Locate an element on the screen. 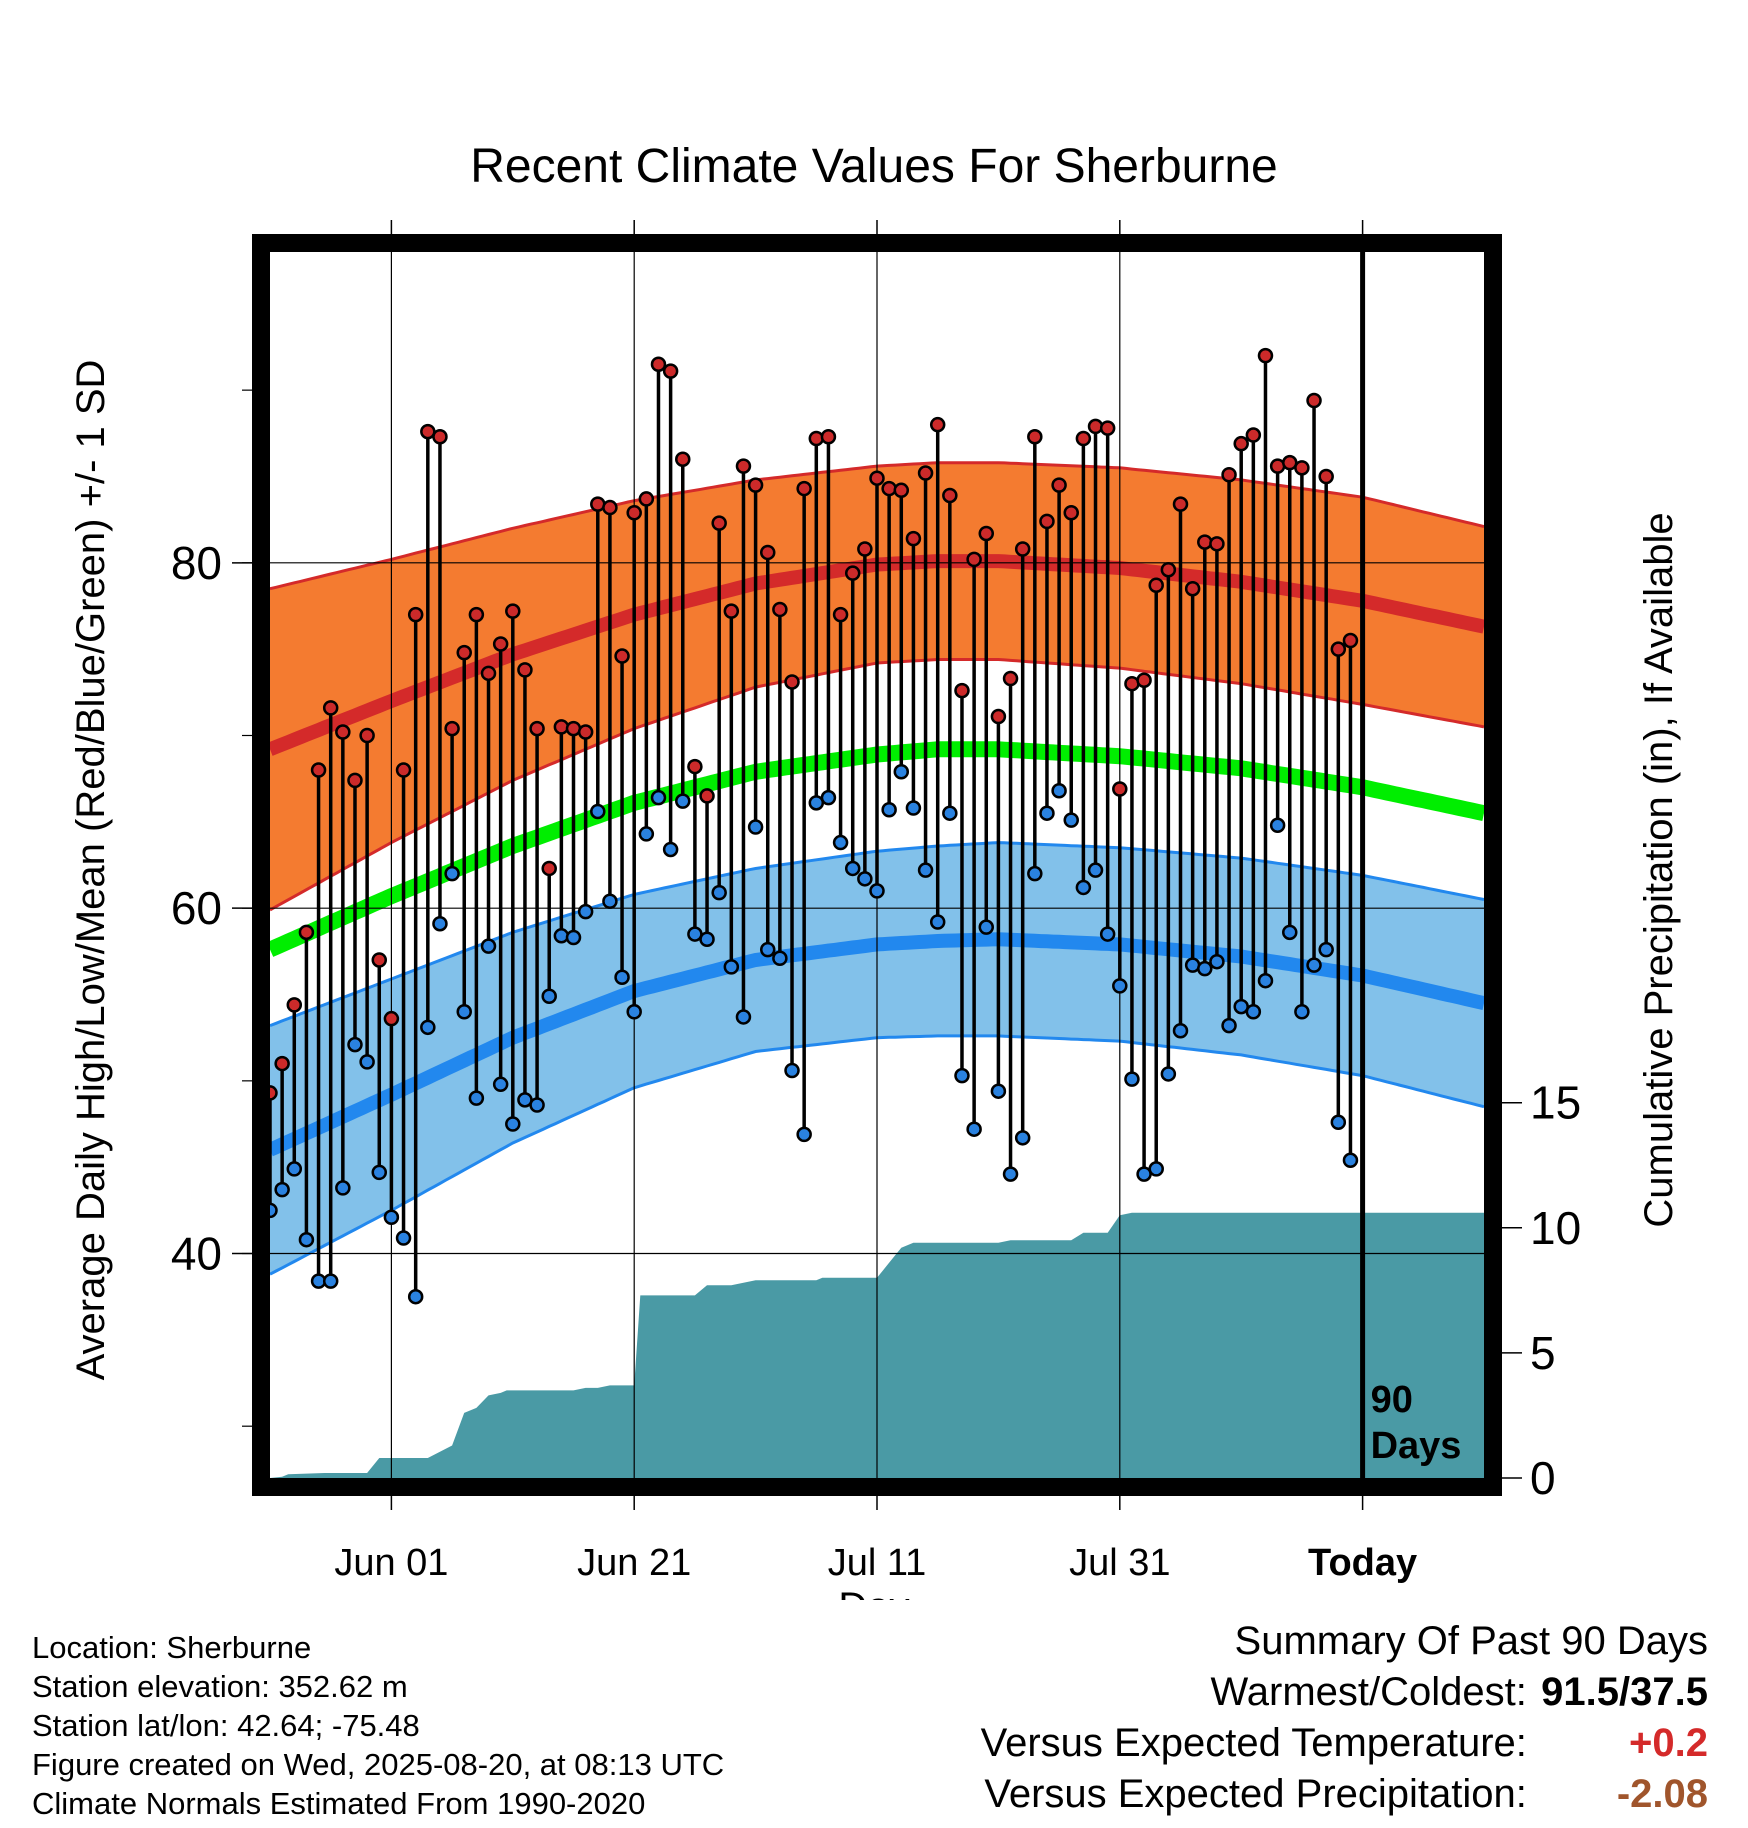  y-tick-label: 40 is located at coordinates (196, 1254).